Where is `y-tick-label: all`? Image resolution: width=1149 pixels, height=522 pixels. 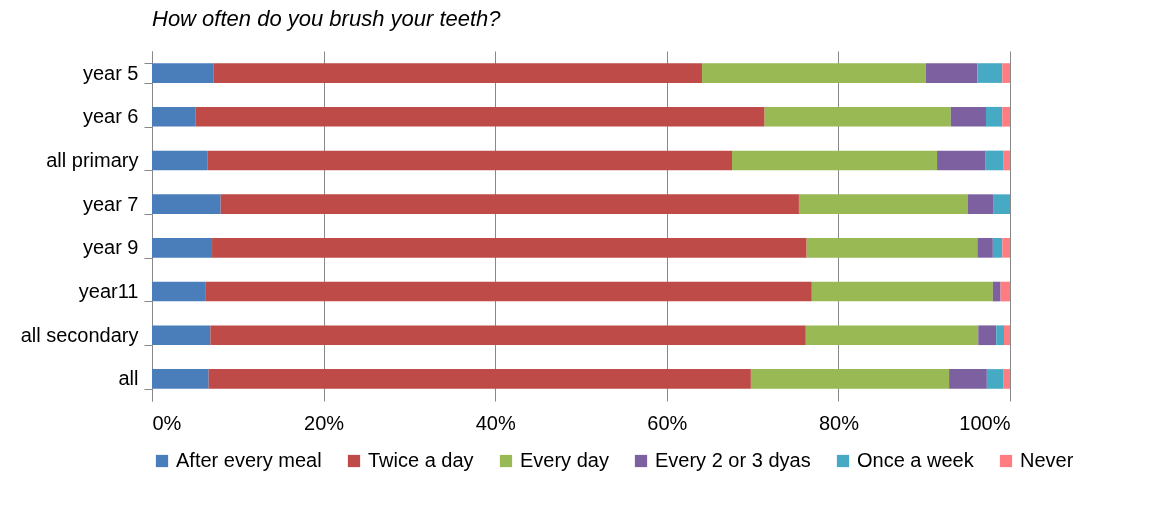 y-tick-label: all is located at coordinates (128, 378).